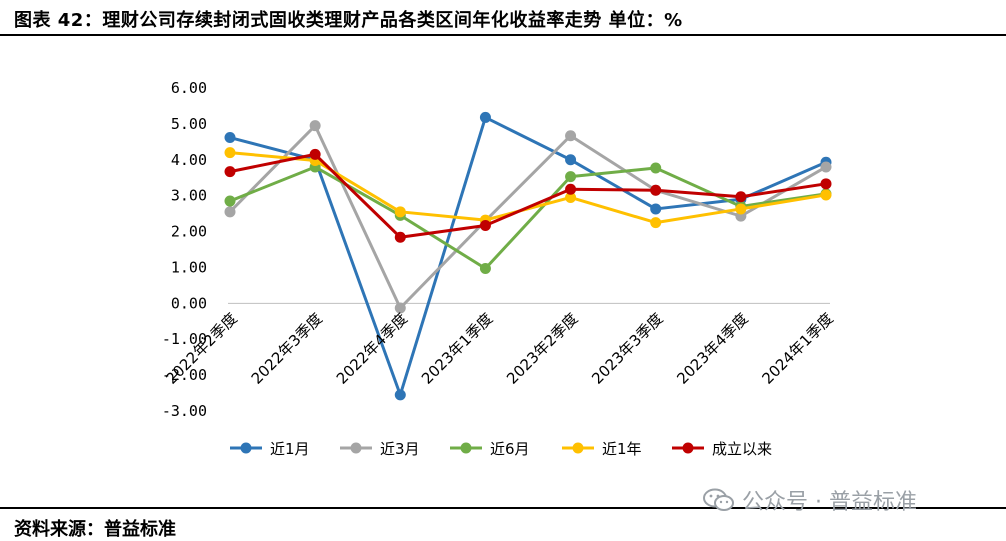 The height and width of the screenshot is (541, 1006). I want to click on x-tick-label: 2023年2季度, so click(542, 348).